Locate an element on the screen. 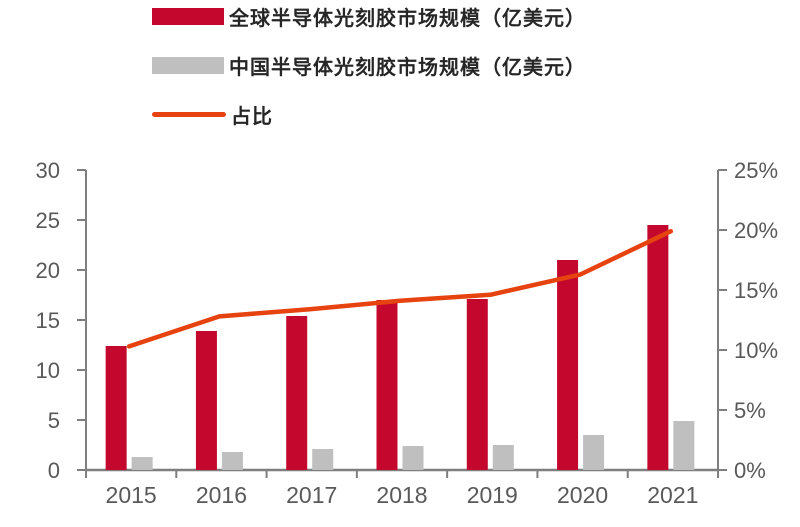 The height and width of the screenshot is (527, 800). legend-item-china: 中国半导体光刻胶市场规模（亿美元） is located at coordinates (369, 67).